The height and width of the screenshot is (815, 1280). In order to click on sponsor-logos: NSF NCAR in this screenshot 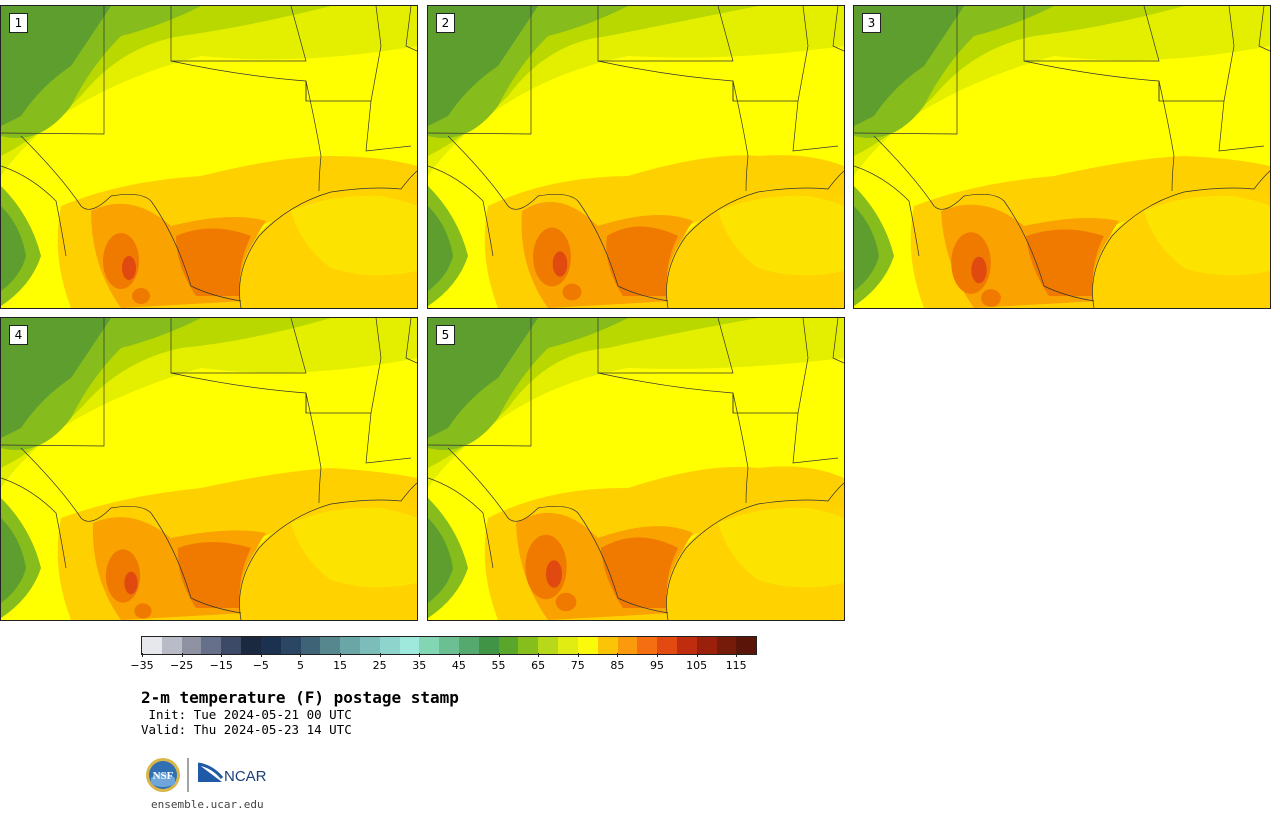, I will do `click(209, 775)`.